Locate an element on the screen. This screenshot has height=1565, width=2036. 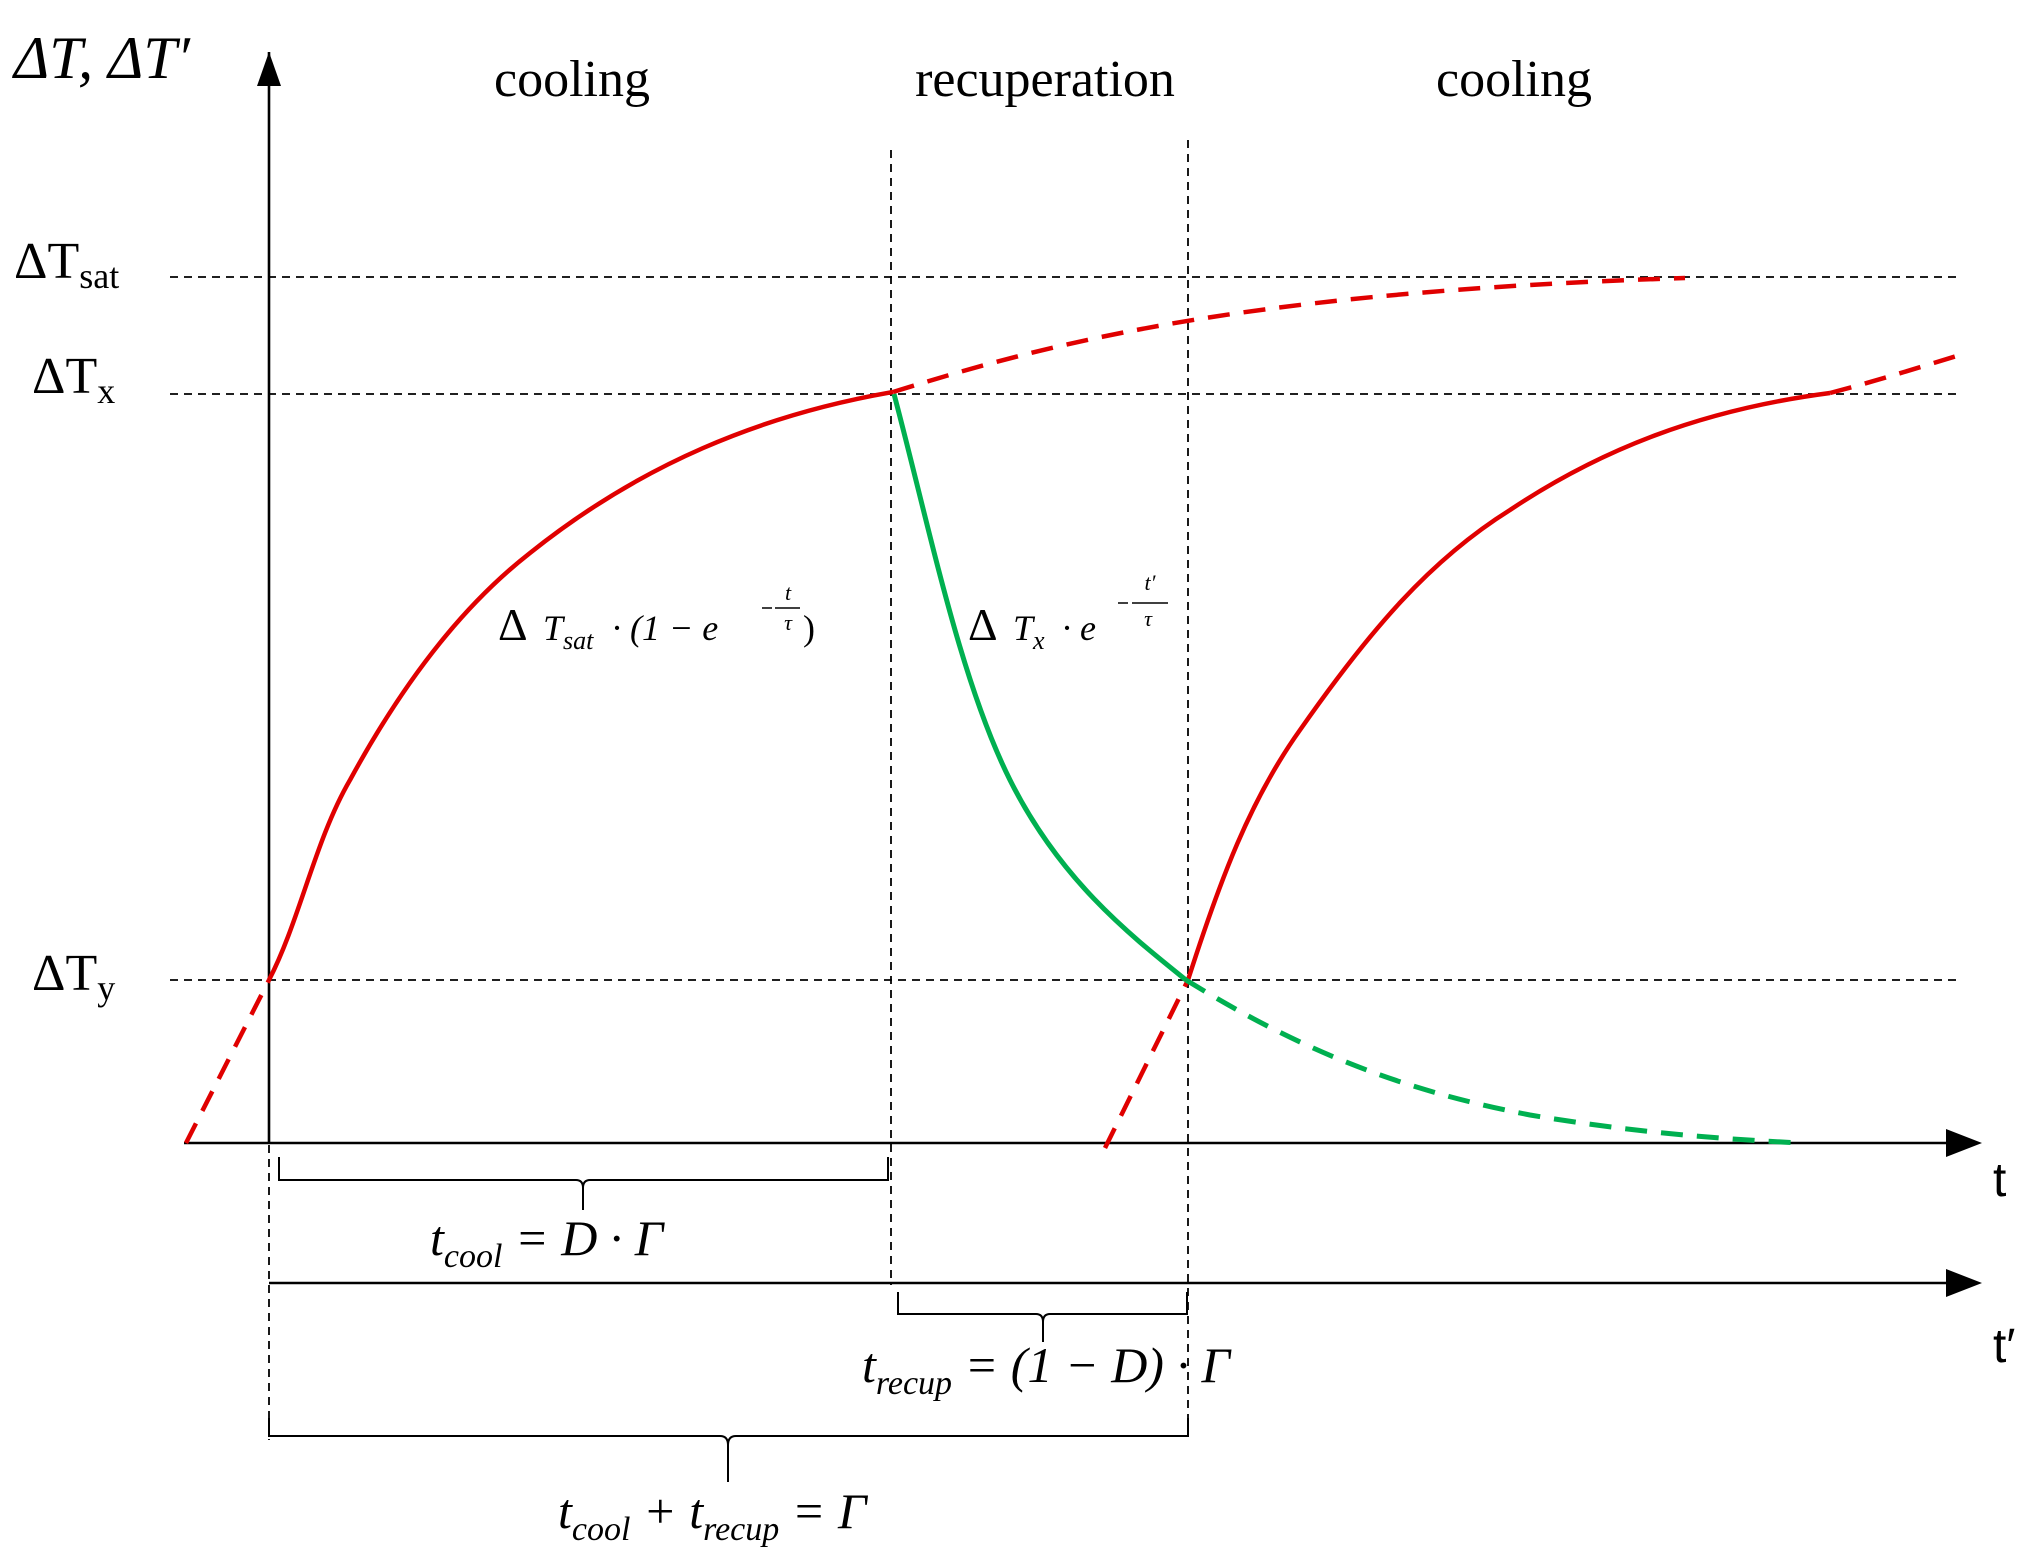
t-cool-brace is located at coordinates (583, 1183).